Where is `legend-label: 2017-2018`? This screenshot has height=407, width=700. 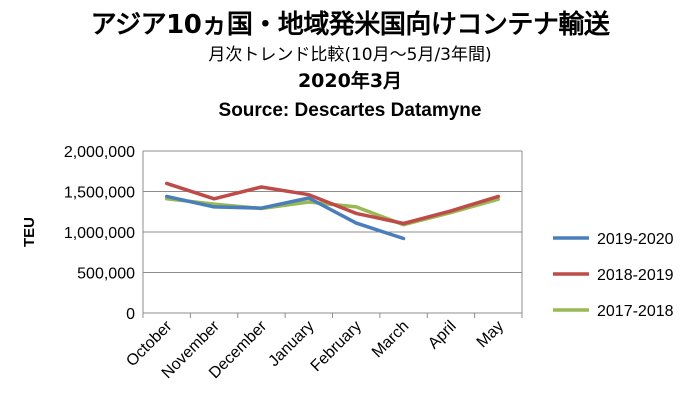 legend-label: 2017-2018 is located at coordinates (635, 311).